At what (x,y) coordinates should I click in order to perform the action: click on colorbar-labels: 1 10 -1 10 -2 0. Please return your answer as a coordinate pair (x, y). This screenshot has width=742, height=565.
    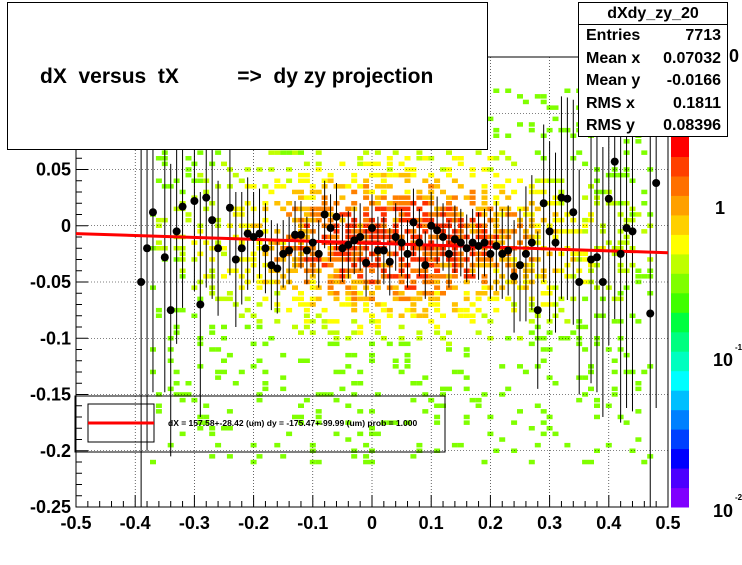
    Looking at the image, I should click on (727, 283).